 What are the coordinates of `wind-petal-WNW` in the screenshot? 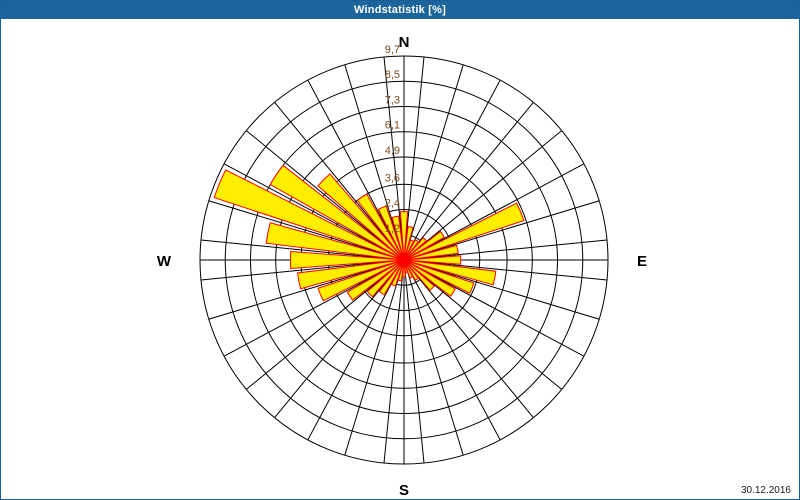 It's located at (309, 215).